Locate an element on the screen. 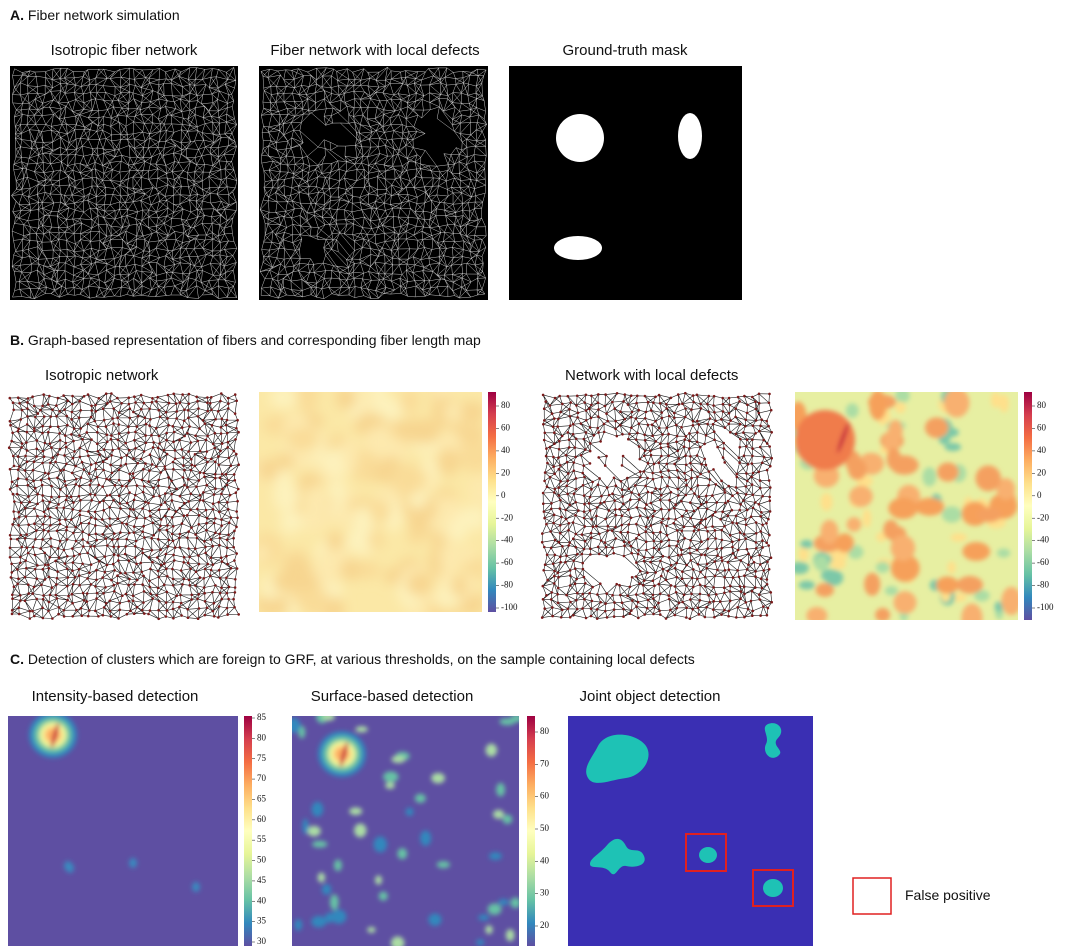  colorbar-tick-label: 80 is located at coordinates (545, 731).